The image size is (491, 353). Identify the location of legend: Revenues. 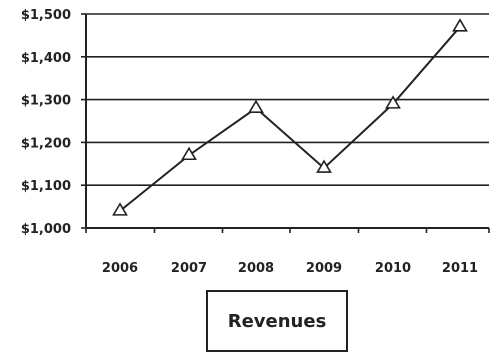
(277, 321).